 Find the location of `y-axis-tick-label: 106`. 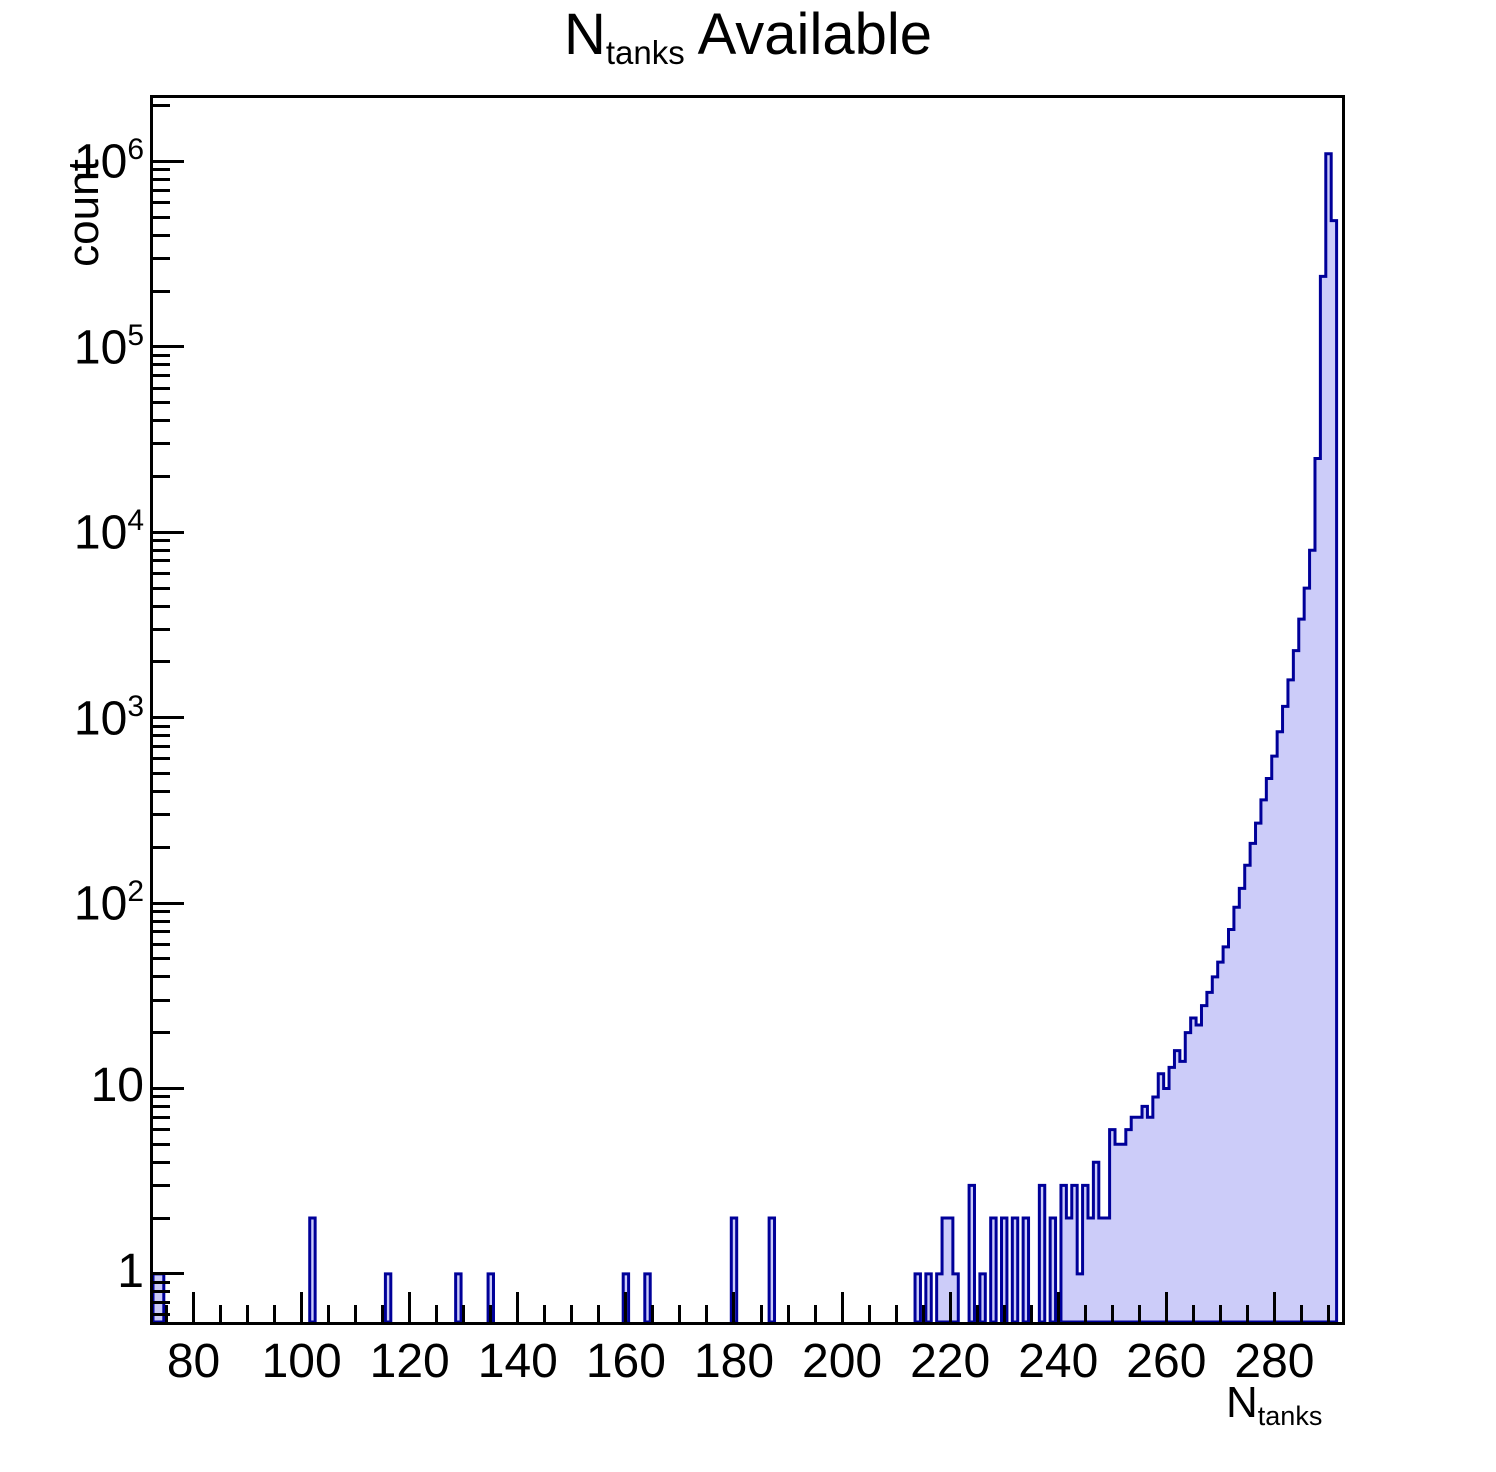

y-axis-tick-label: 106 is located at coordinates (109, 161).